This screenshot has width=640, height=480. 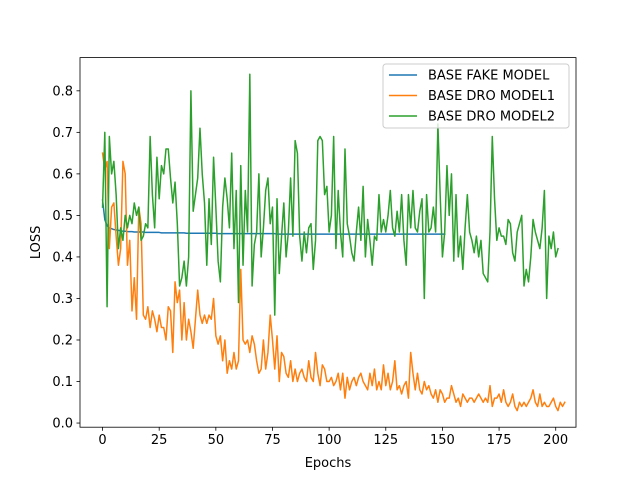 I want to click on legend-label: BASE FAKE MODEL, so click(x=489, y=76).